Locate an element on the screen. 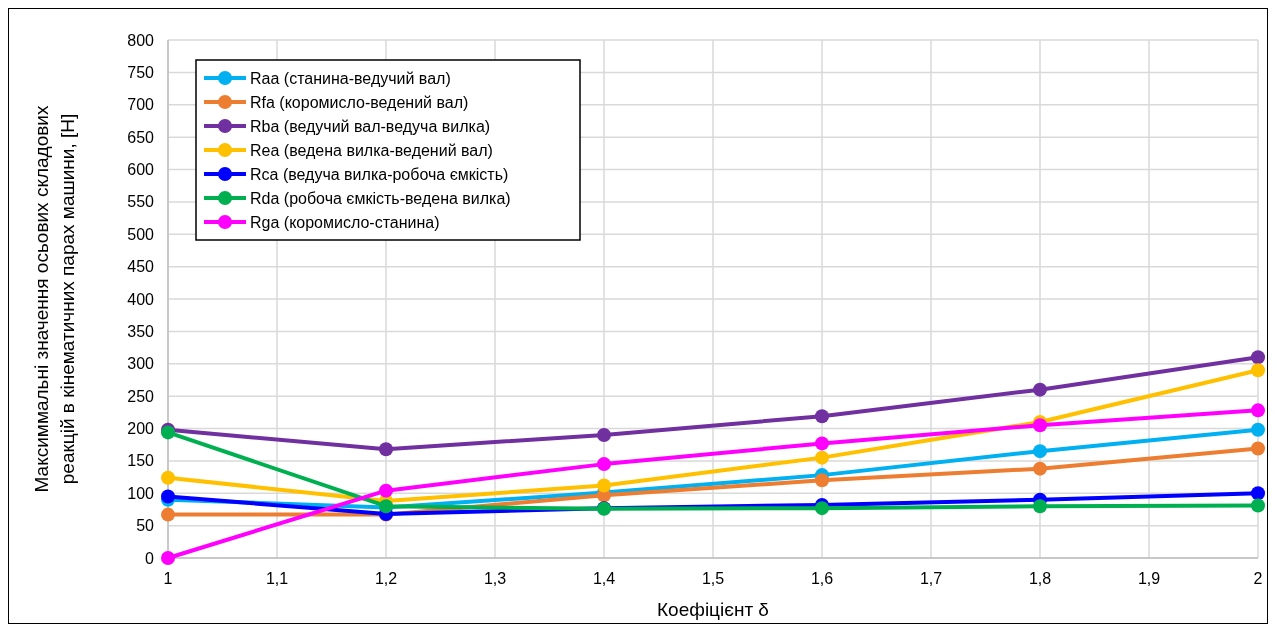  y-tick-label: 650 is located at coordinates (141, 137).